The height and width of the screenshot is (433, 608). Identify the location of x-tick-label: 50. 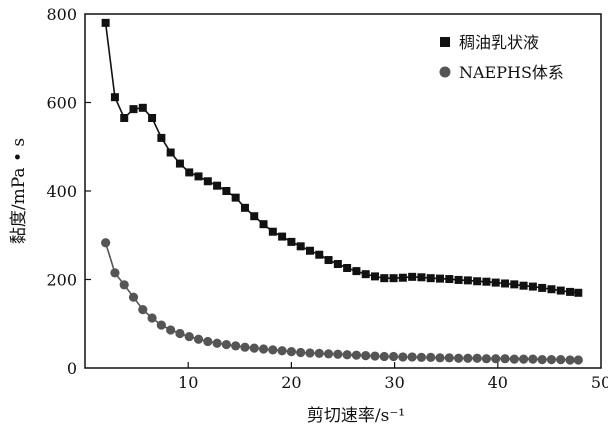
(599, 382).